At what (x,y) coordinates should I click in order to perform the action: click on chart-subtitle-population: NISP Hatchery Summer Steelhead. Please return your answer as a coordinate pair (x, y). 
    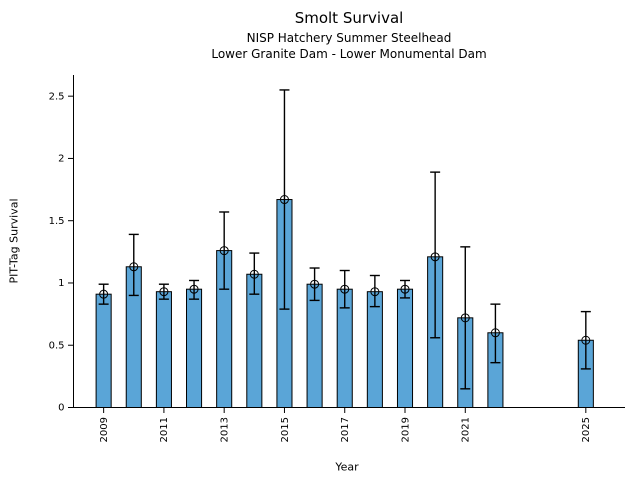
    Looking at the image, I should click on (349, 38).